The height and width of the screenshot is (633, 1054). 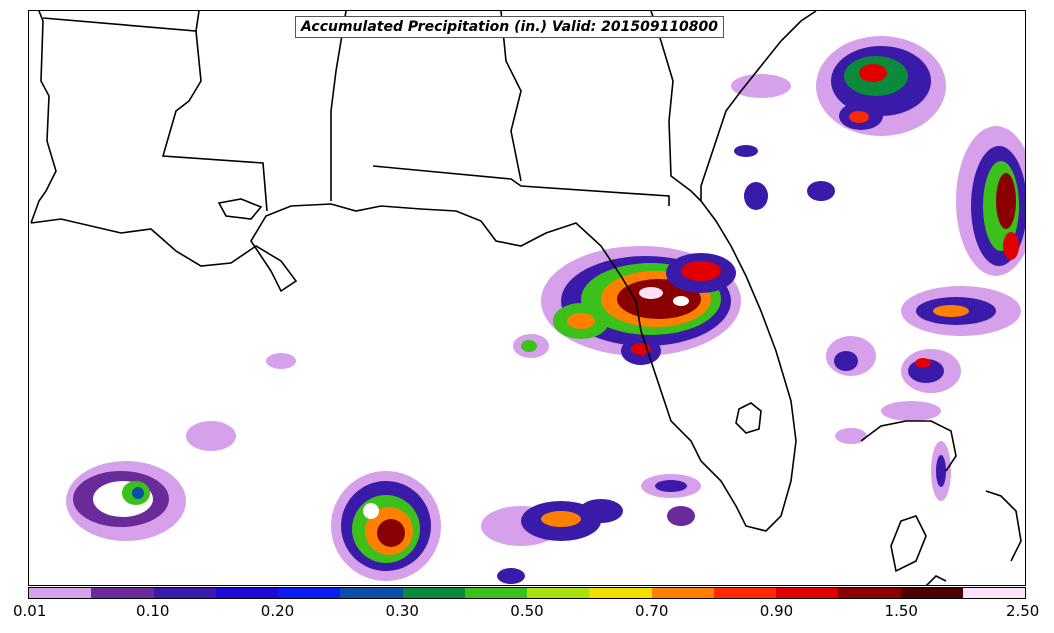 What do you see at coordinates (527, 611) in the screenshot?
I see `colorbar-tick-label: 0.50` at bounding box center [527, 611].